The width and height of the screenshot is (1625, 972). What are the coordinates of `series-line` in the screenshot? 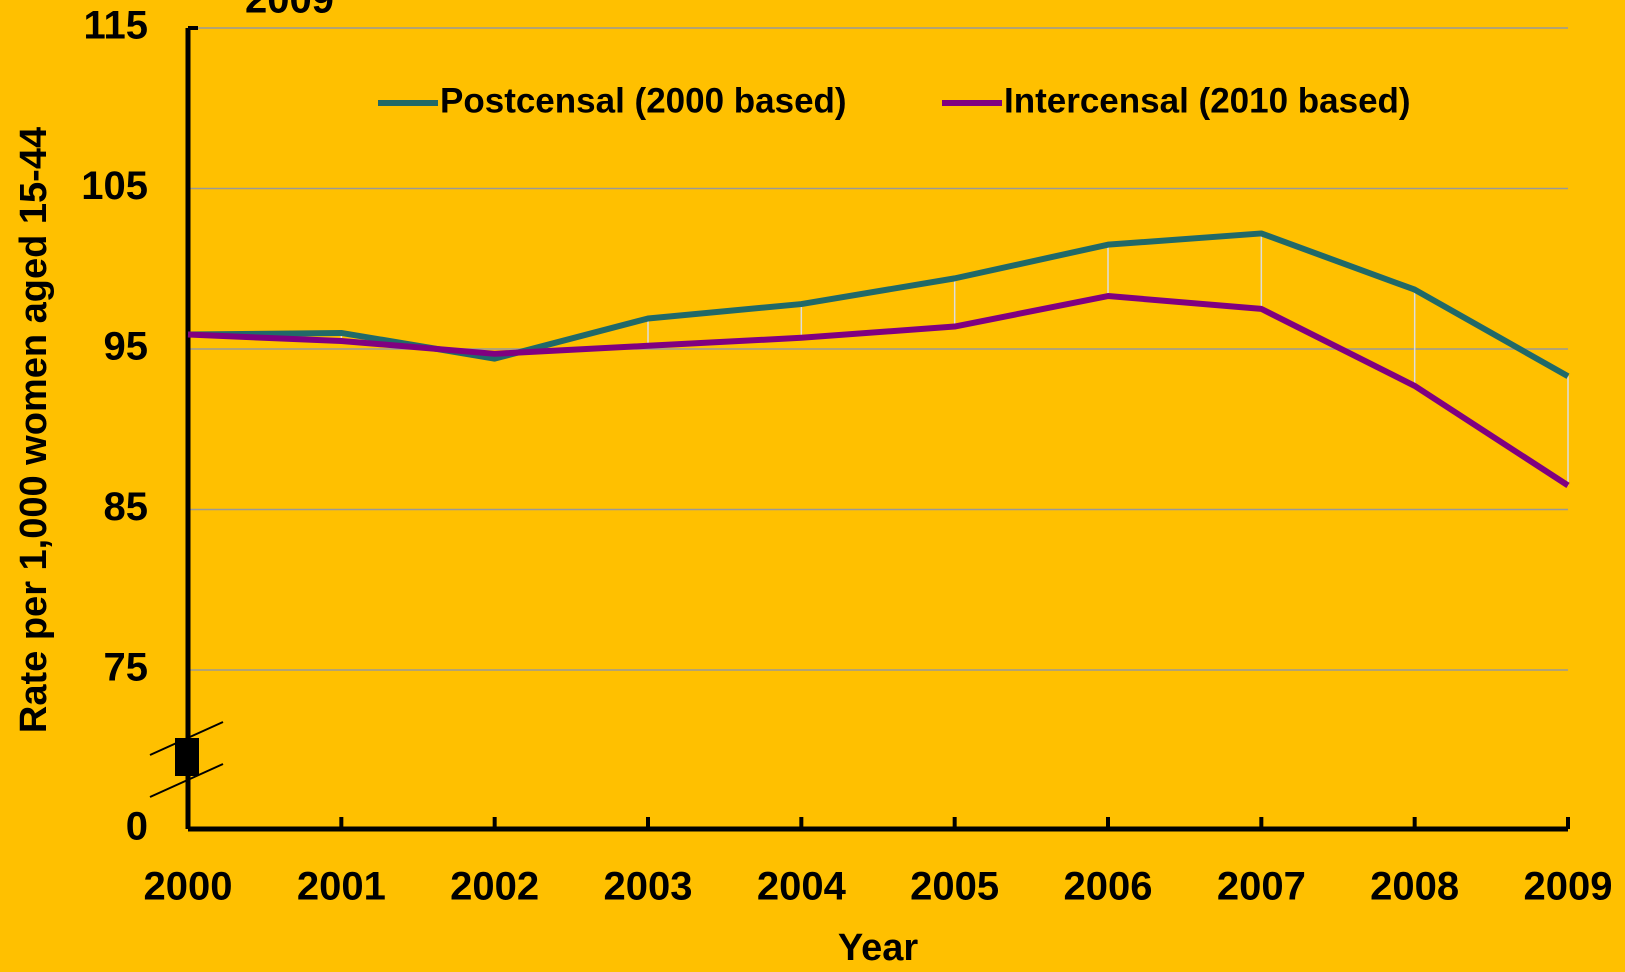 It's located at (878, 304).